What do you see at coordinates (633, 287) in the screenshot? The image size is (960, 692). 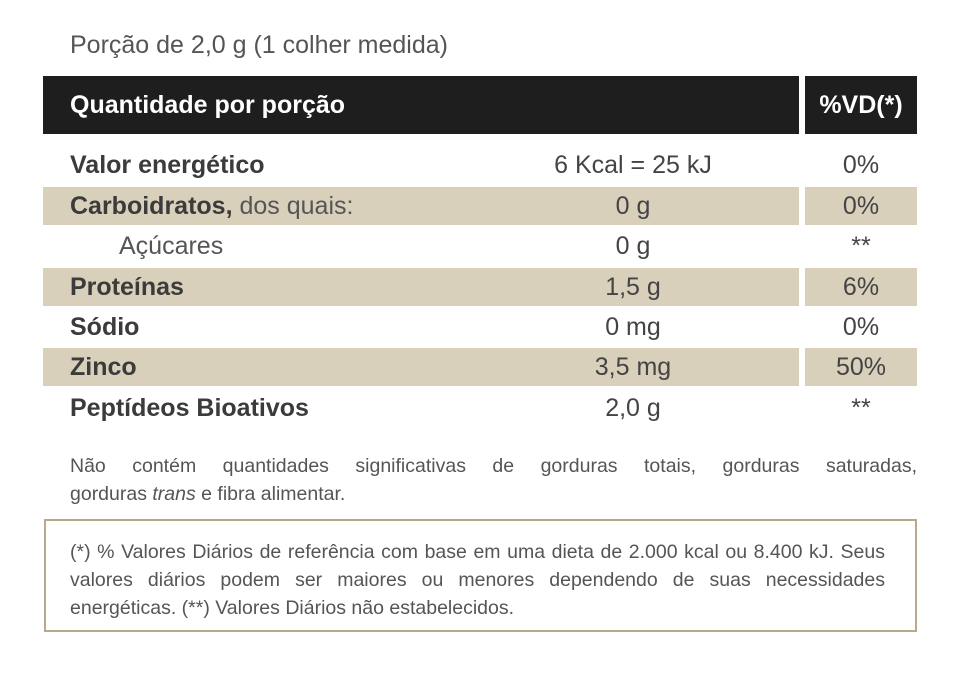 I see `nutrient-amount: 1,5 g` at bounding box center [633, 287].